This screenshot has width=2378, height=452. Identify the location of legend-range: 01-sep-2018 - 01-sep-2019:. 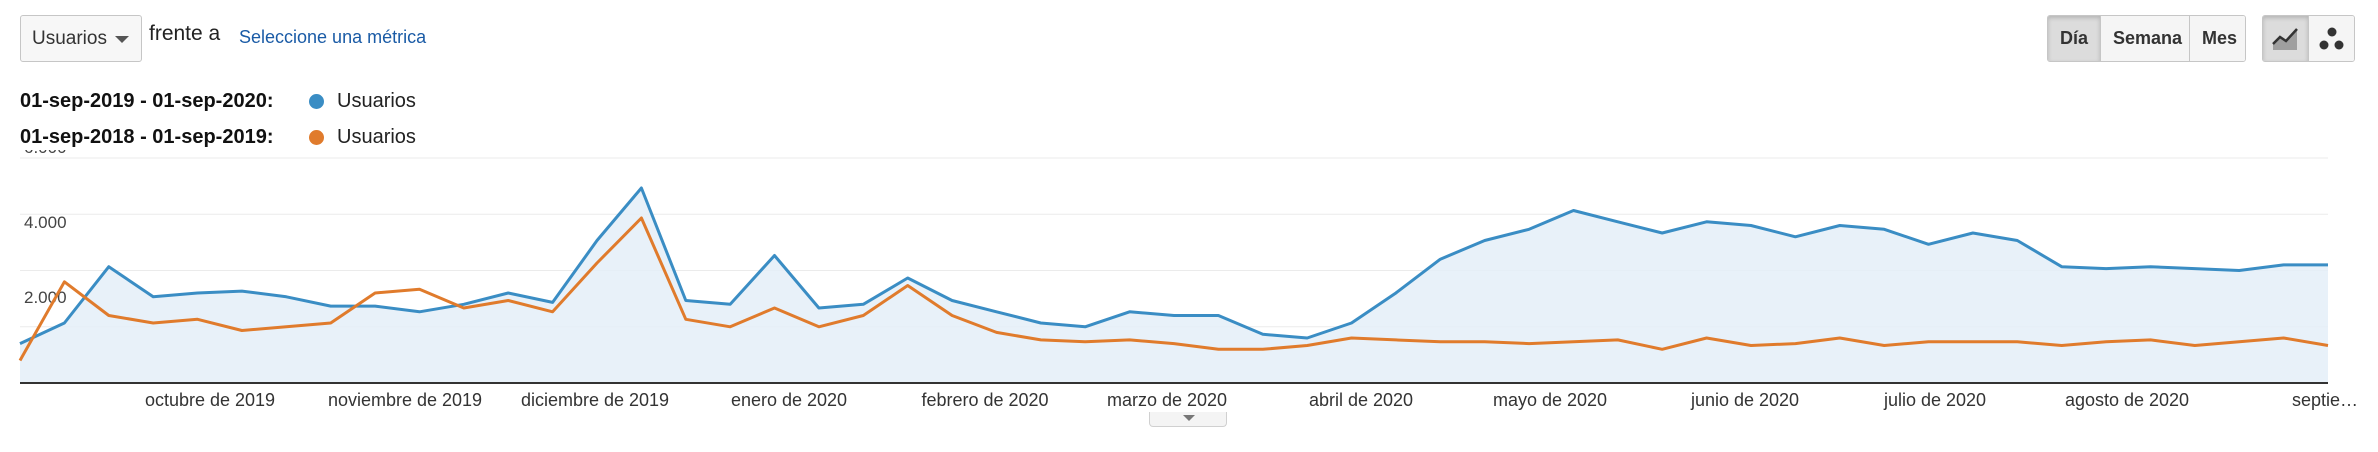
(147, 137).